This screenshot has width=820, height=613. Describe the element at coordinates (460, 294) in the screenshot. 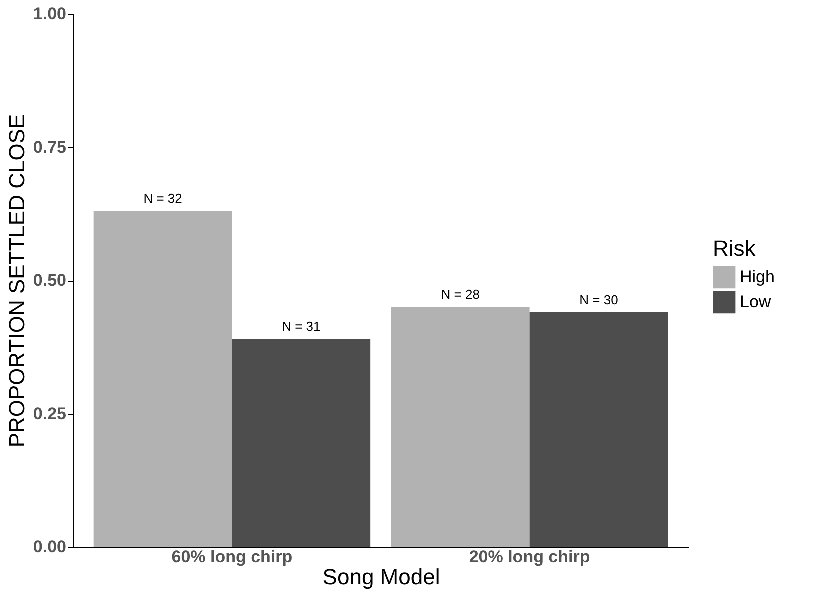

I see `annotation: N = 28` at that location.